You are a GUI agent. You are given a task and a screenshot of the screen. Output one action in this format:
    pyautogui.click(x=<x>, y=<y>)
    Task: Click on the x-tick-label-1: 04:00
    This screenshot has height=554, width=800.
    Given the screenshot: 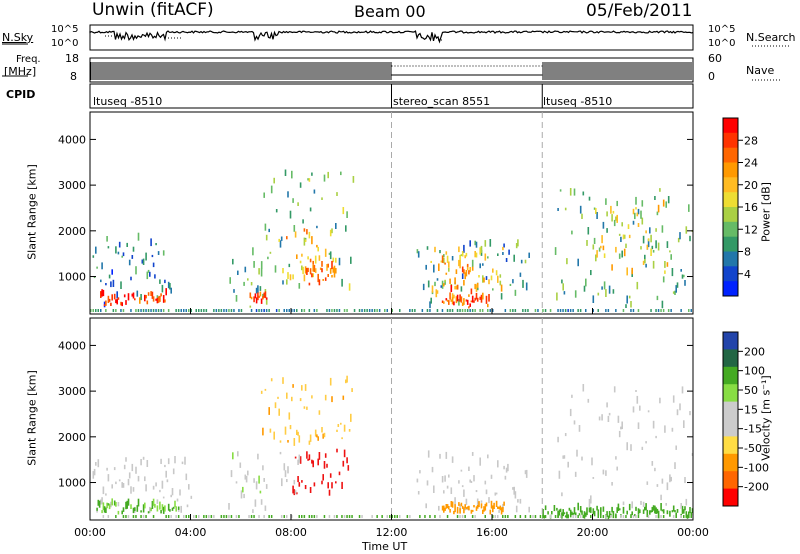 What is the action you would take?
    pyautogui.click(x=191, y=532)
    